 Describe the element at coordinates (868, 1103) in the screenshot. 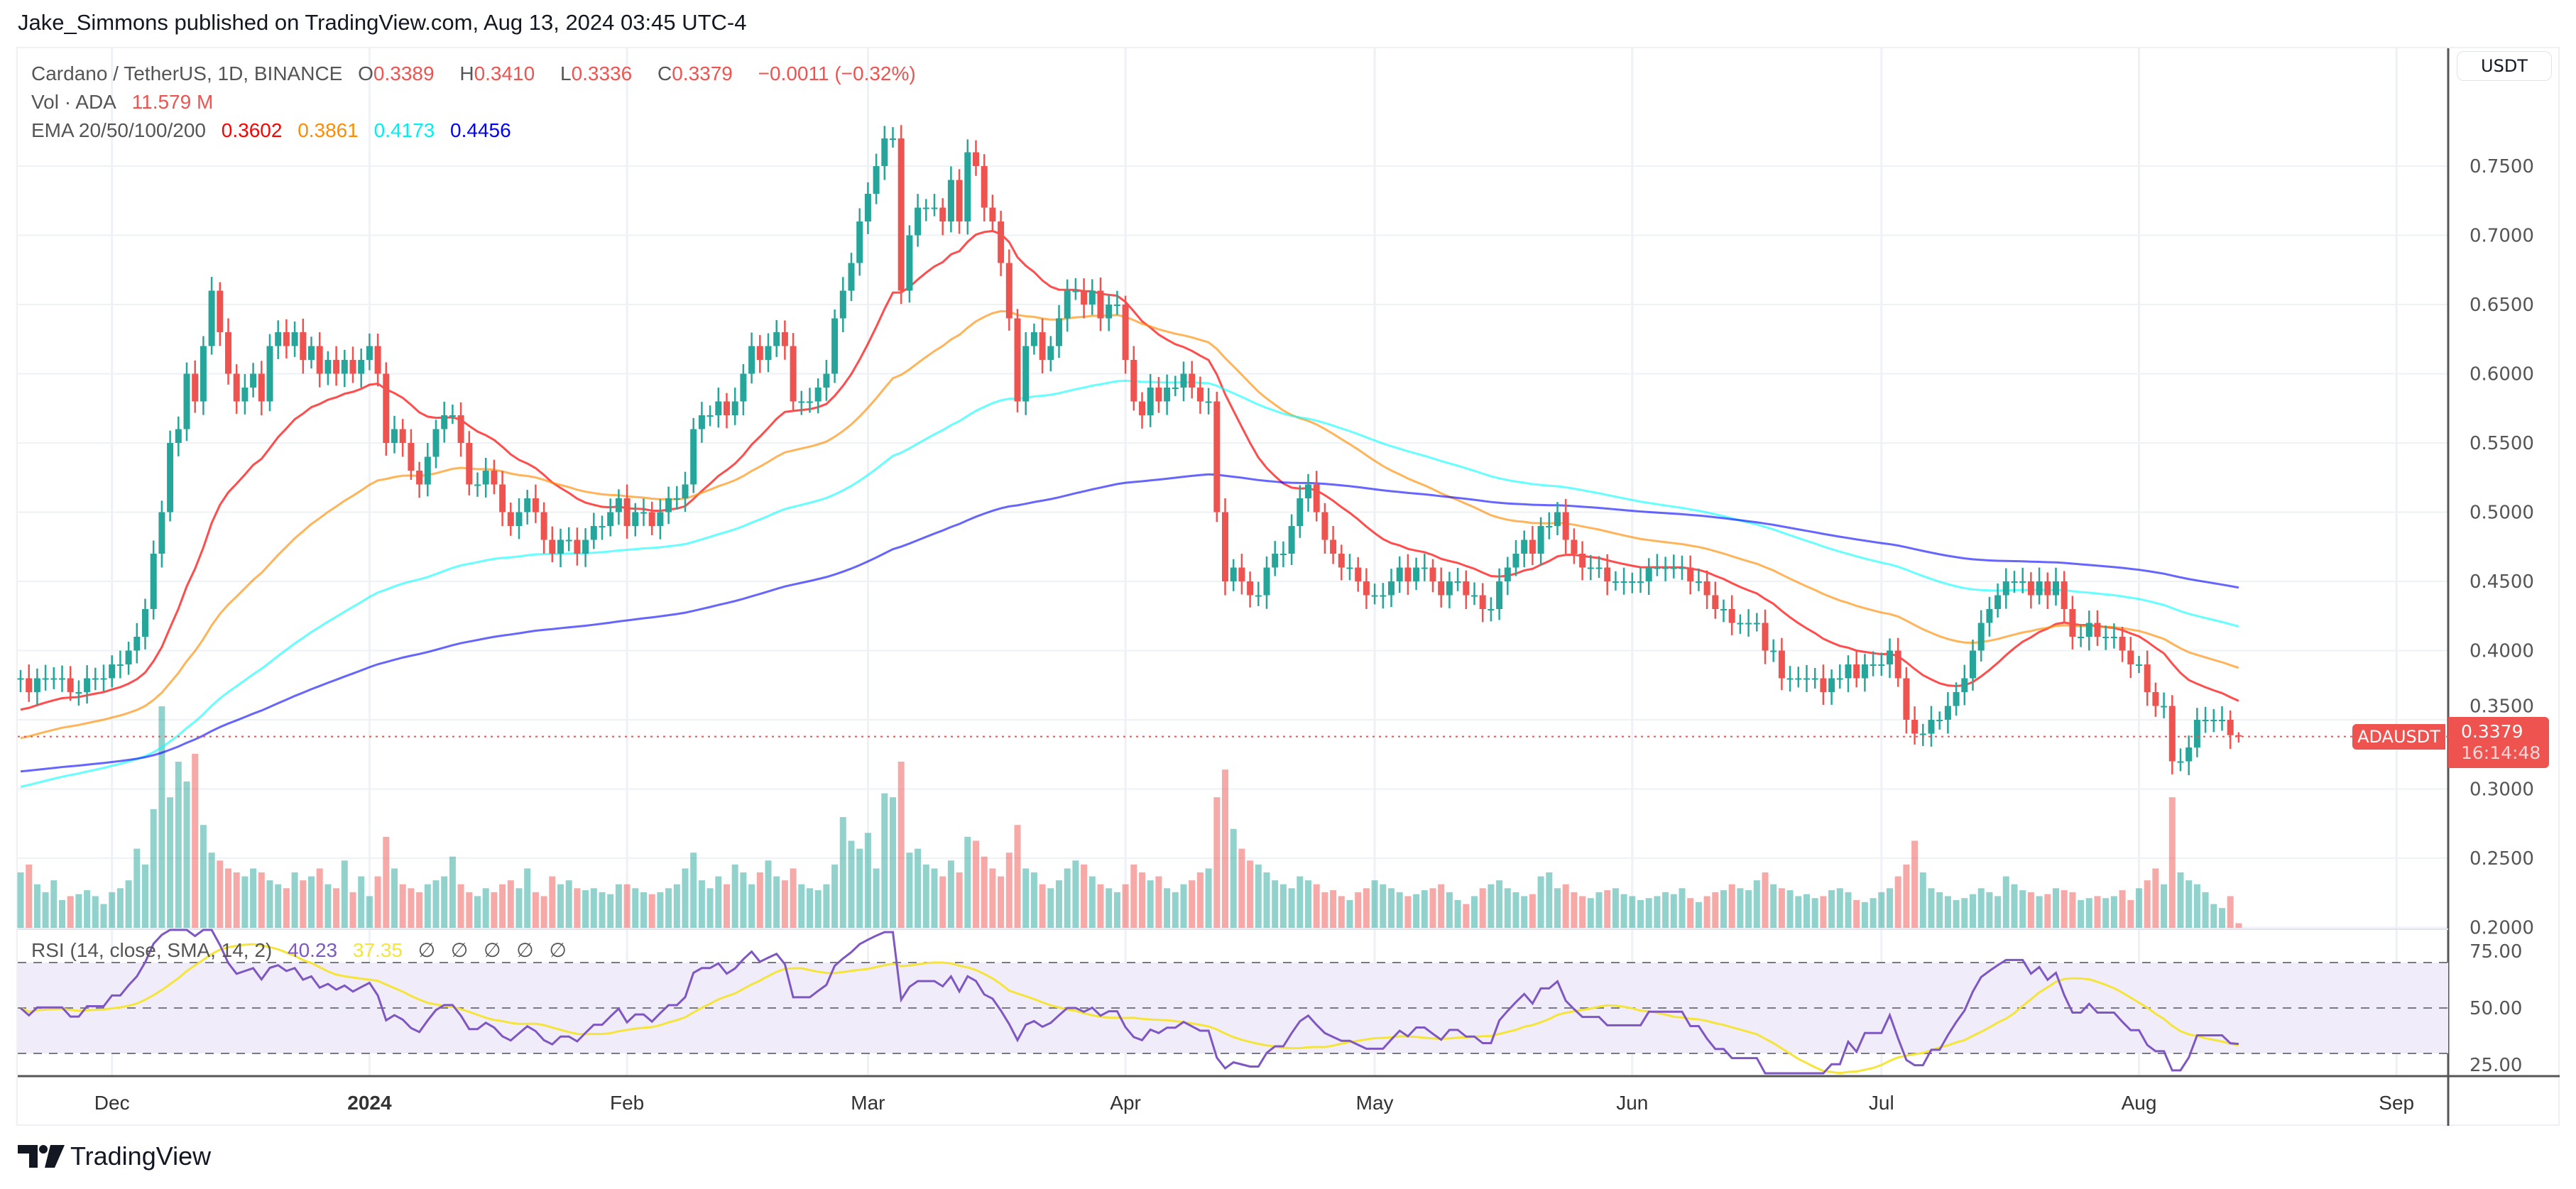

I see `time-tick-label: Mar` at that location.